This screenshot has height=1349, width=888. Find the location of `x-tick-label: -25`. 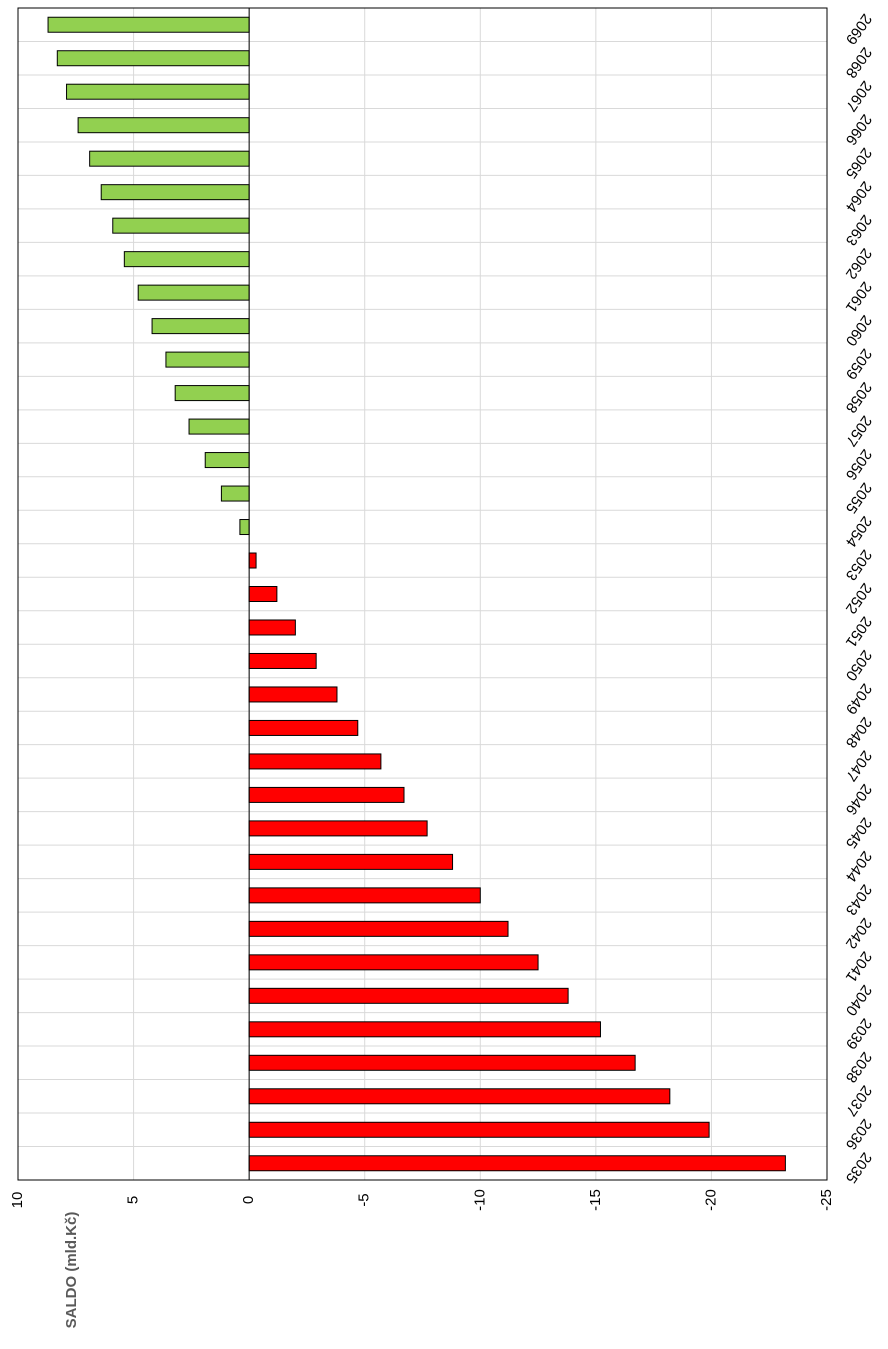

x-tick-label: -25 is located at coordinates (826, 1200).